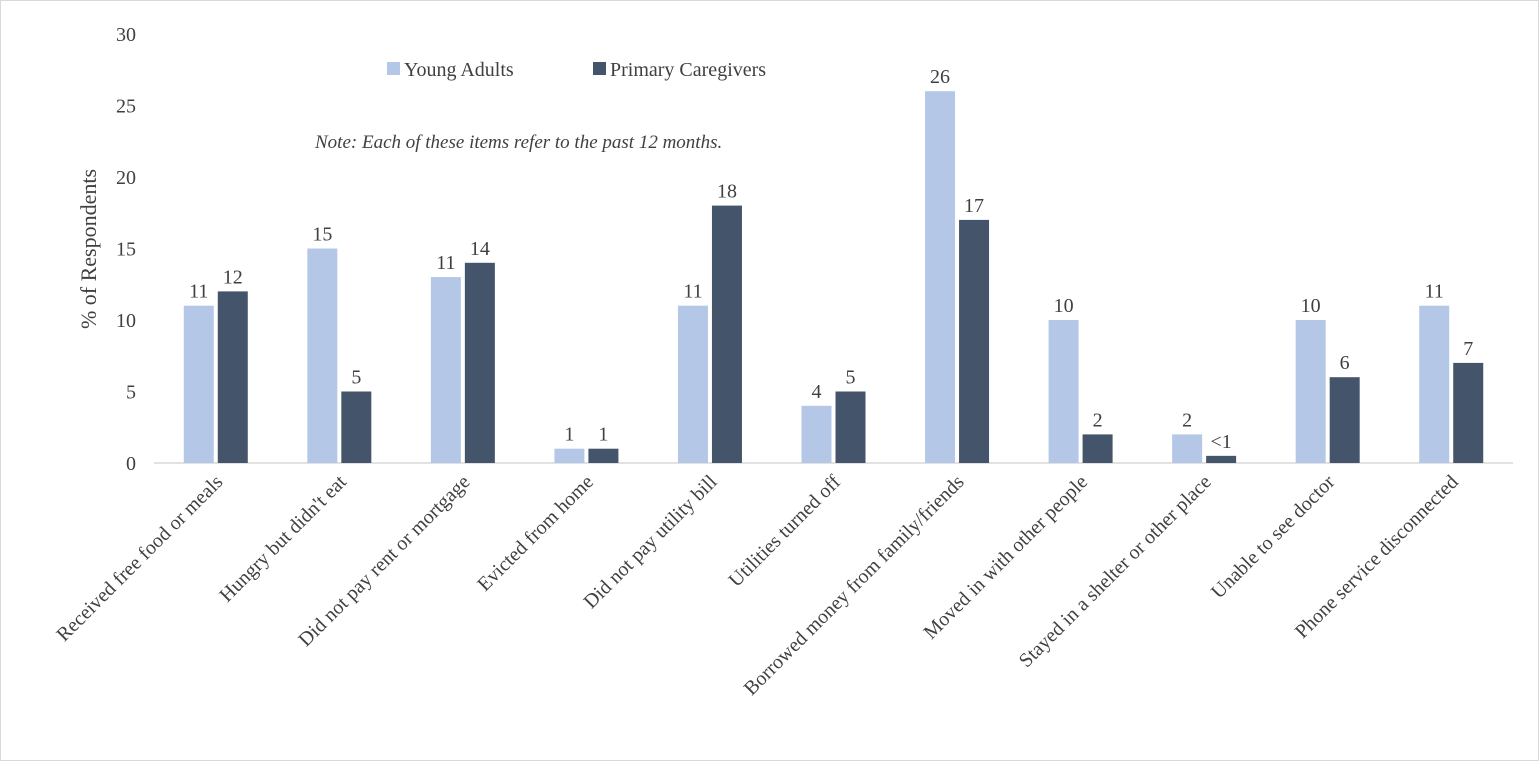 The height and width of the screenshot is (761, 1539). What do you see at coordinates (1468, 349) in the screenshot?
I see `data-label: 7` at bounding box center [1468, 349].